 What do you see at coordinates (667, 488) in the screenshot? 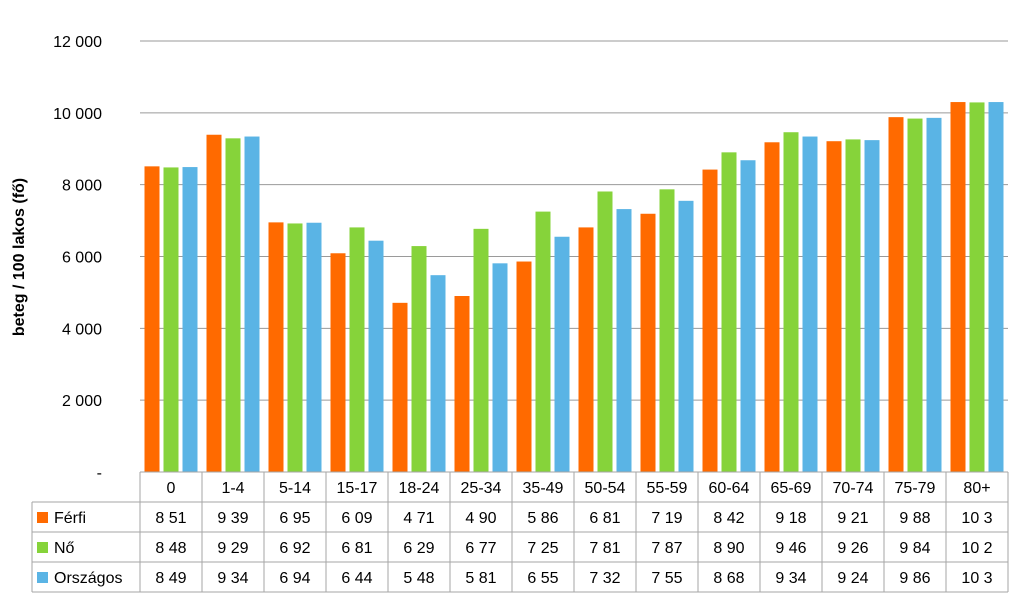
I see `category-label: 55-59` at bounding box center [667, 488].